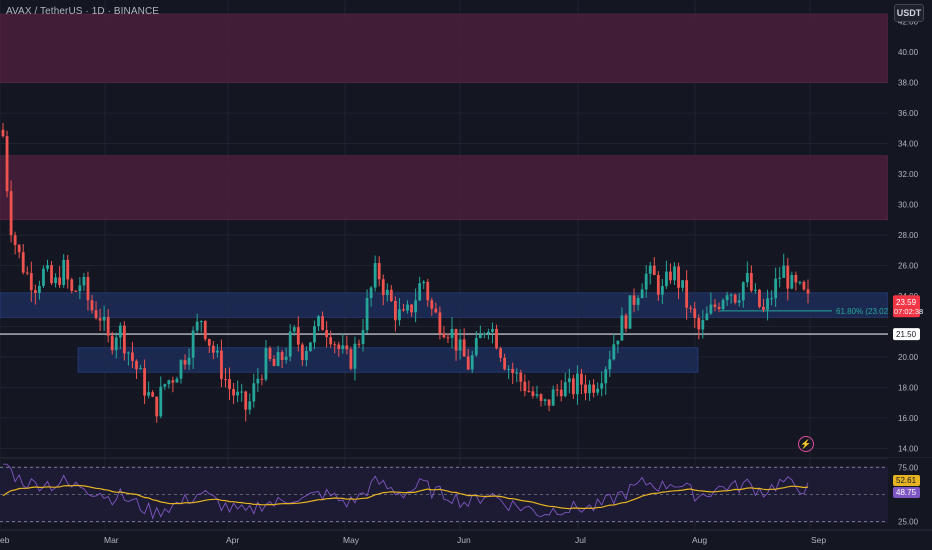 This screenshot has width=932, height=550. I want to click on current-price: 23.59, so click(906, 302).